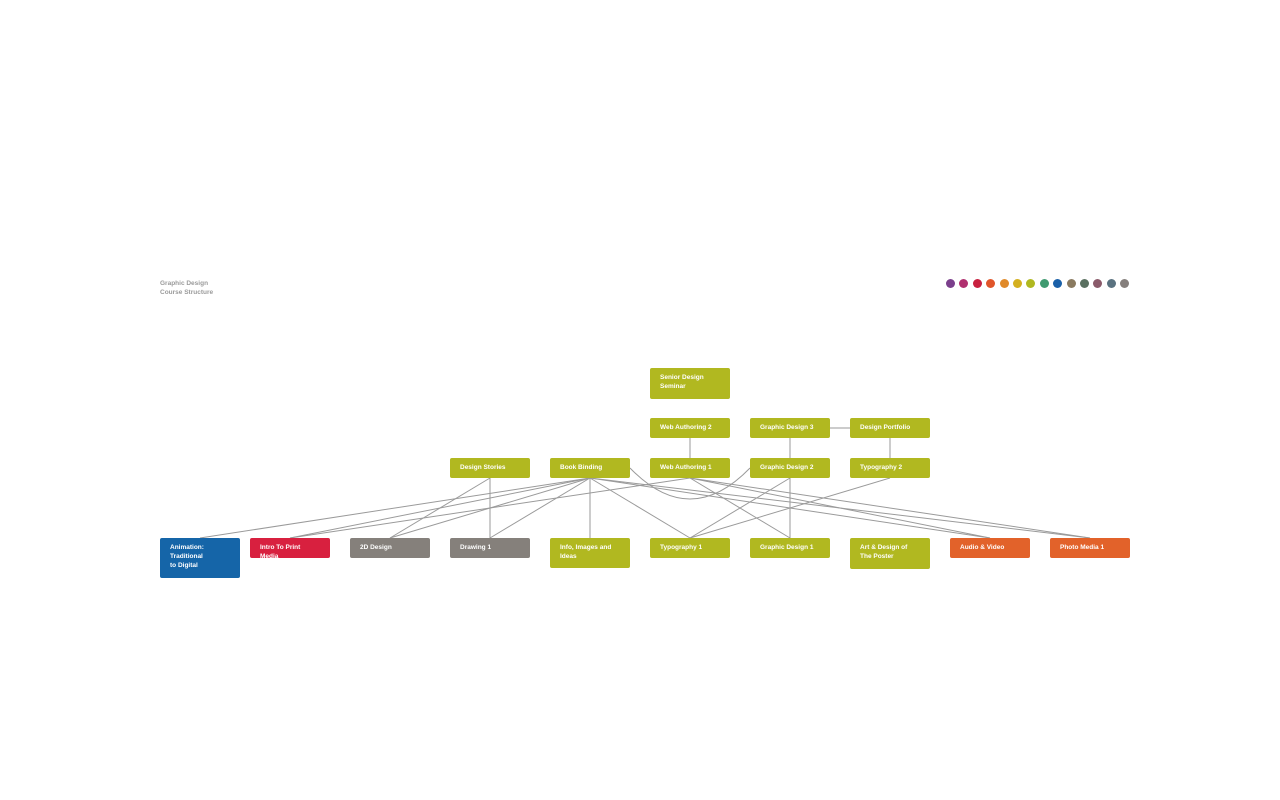 The height and width of the screenshot is (800, 1280). I want to click on course-node-graphic-design-3: Graphic Design 3, so click(790, 428).